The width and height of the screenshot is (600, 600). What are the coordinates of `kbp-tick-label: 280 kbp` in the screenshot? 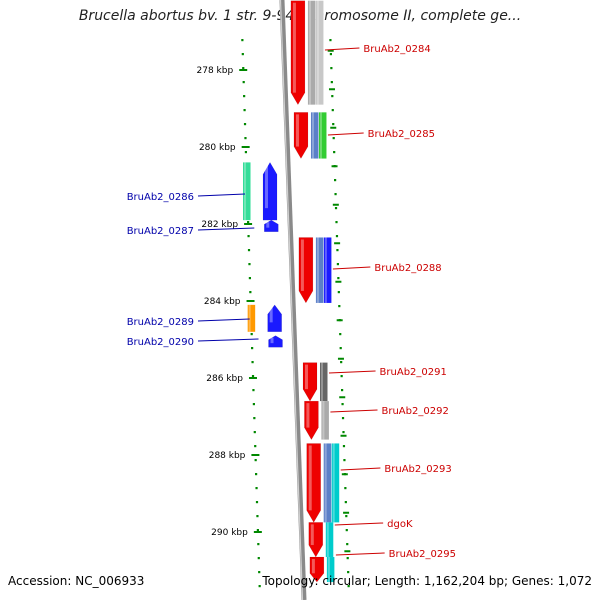 It's located at (217, 148).